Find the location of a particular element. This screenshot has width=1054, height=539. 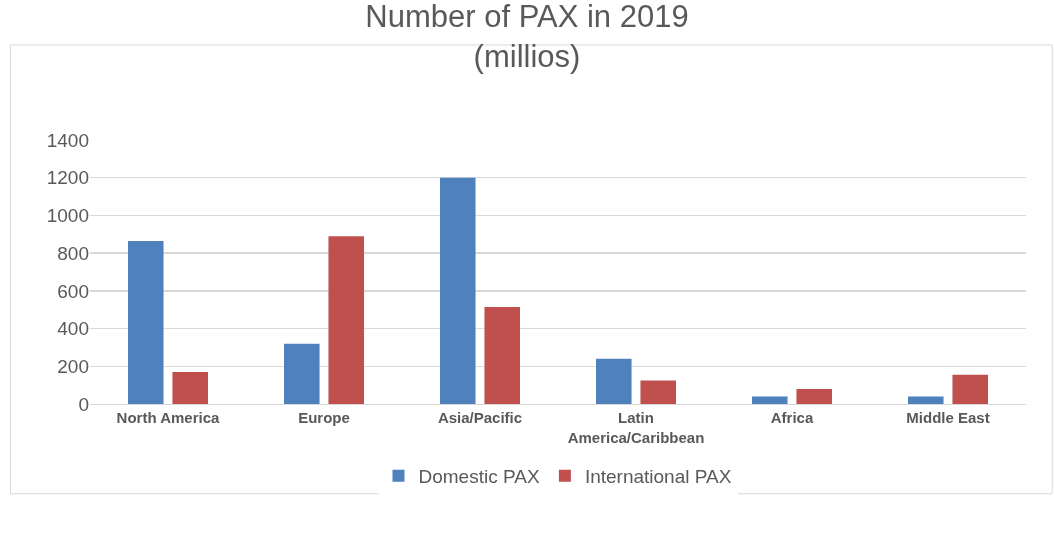

y-tick-label: 1000 is located at coordinates (67, 216).